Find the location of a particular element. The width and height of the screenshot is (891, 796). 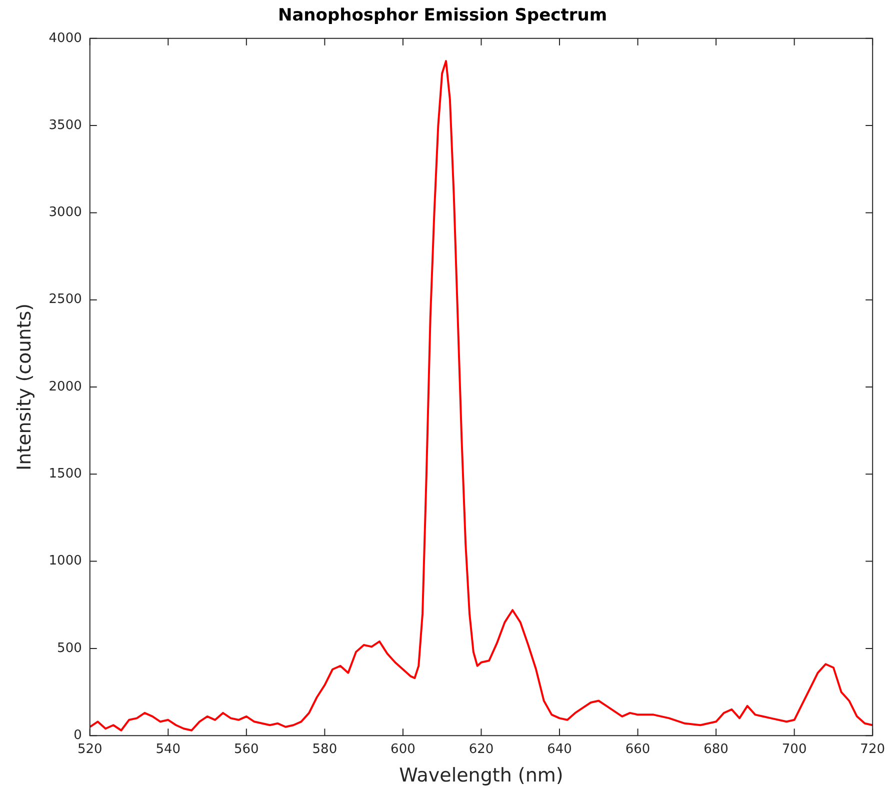

y-tick-label: 2000 is located at coordinates (65, 386).